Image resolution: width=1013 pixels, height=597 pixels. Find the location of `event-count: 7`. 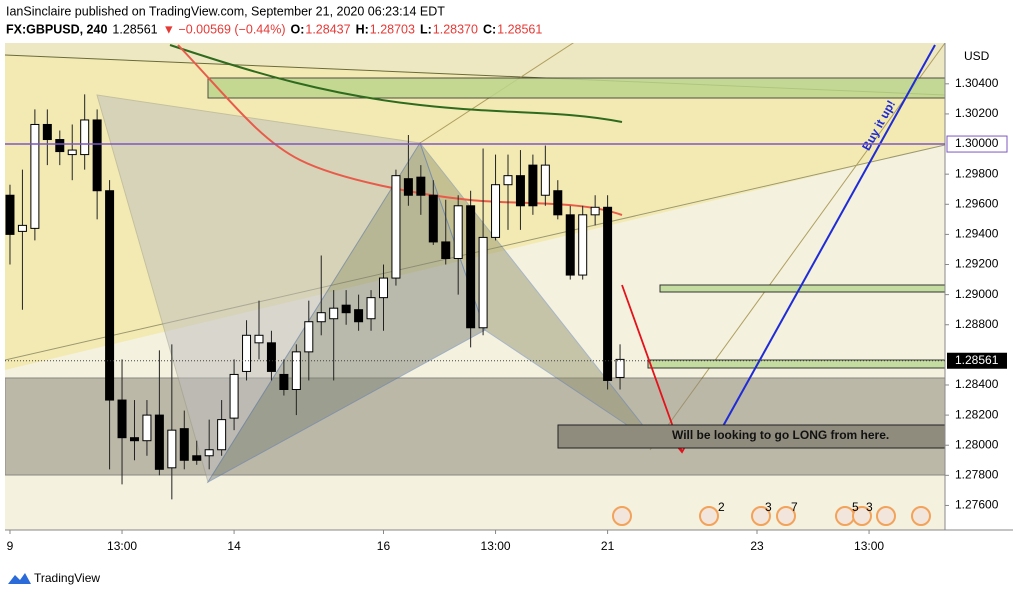

event-count: 7 is located at coordinates (794, 507).